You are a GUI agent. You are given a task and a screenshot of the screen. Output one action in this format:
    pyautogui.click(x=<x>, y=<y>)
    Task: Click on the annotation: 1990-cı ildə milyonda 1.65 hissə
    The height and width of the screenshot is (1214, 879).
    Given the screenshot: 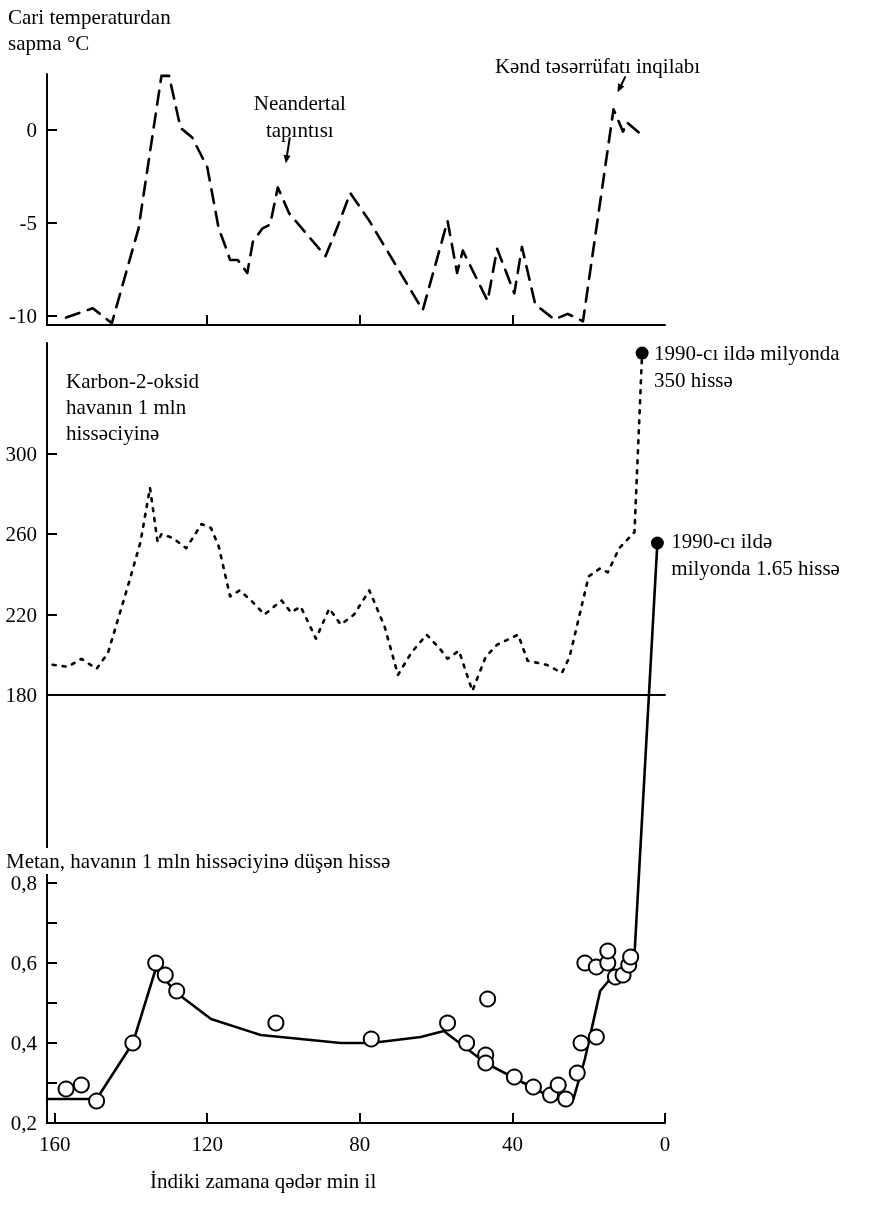 What is the action you would take?
    pyautogui.click(x=755, y=554)
    